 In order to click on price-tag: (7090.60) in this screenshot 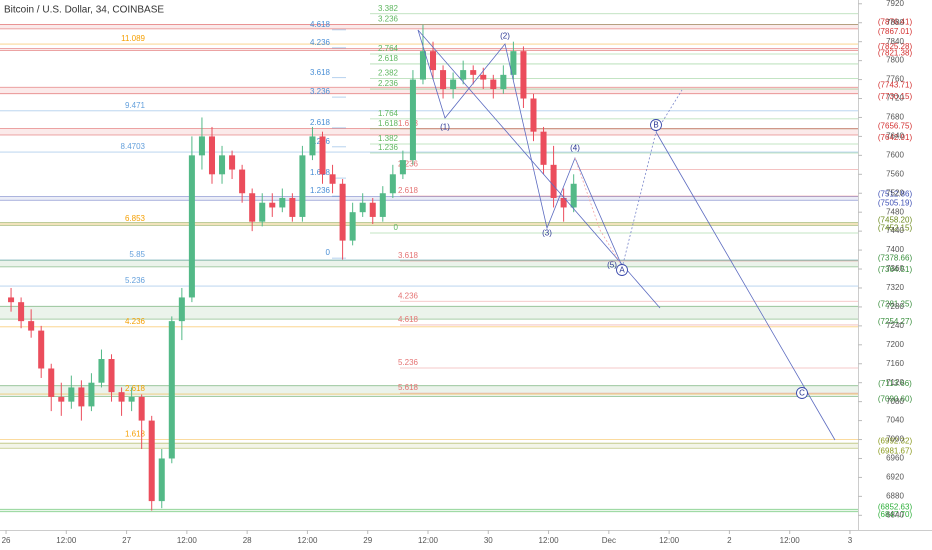, I will do `click(895, 399)`.